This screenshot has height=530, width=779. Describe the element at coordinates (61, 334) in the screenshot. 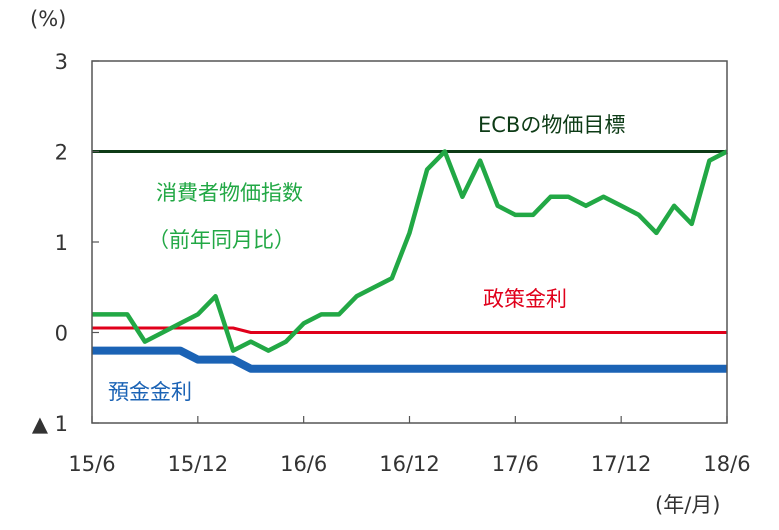

I see `y-tick-label: 0` at that location.